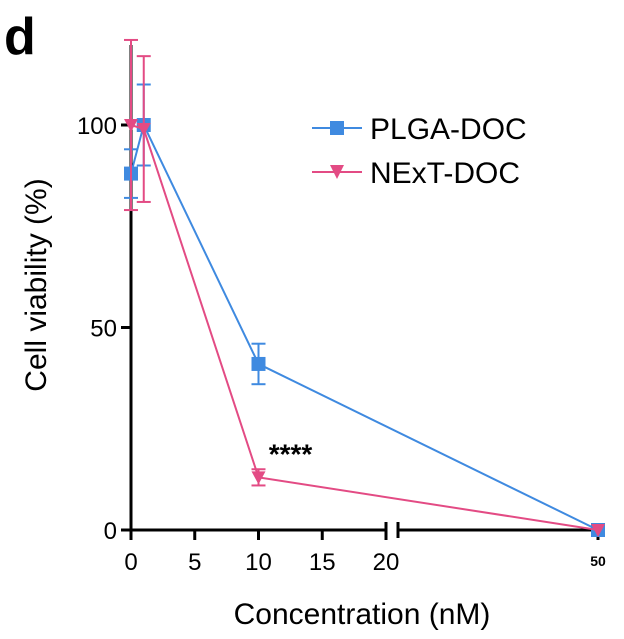 This screenshot has width=624, height=639. What do you see at coordinates (36, 284) in the screenshot?
I see `y-axis-title: Cell viability (%)` at bounding box center [36, 284].